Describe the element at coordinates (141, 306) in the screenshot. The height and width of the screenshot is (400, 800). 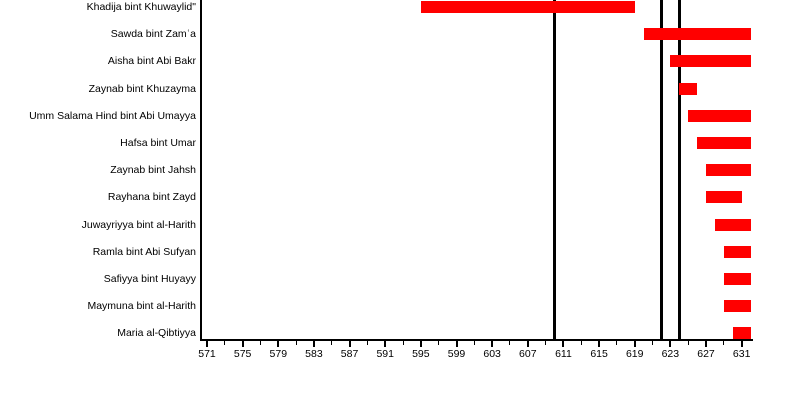
I see `row-label: Maymuna bint al-Harith` at that location.